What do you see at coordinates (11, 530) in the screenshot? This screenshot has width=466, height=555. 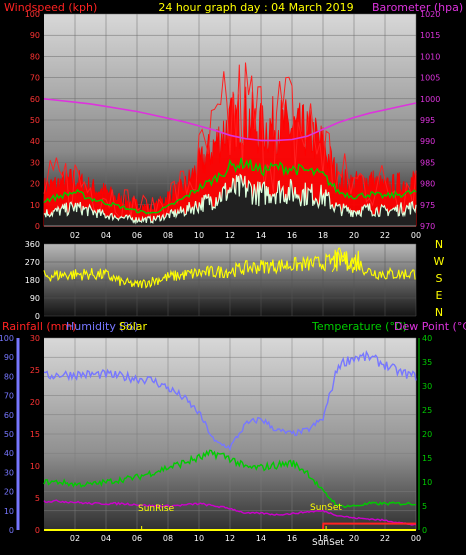 I see `humidity-tick: 0` at bounding box center [11, 530].